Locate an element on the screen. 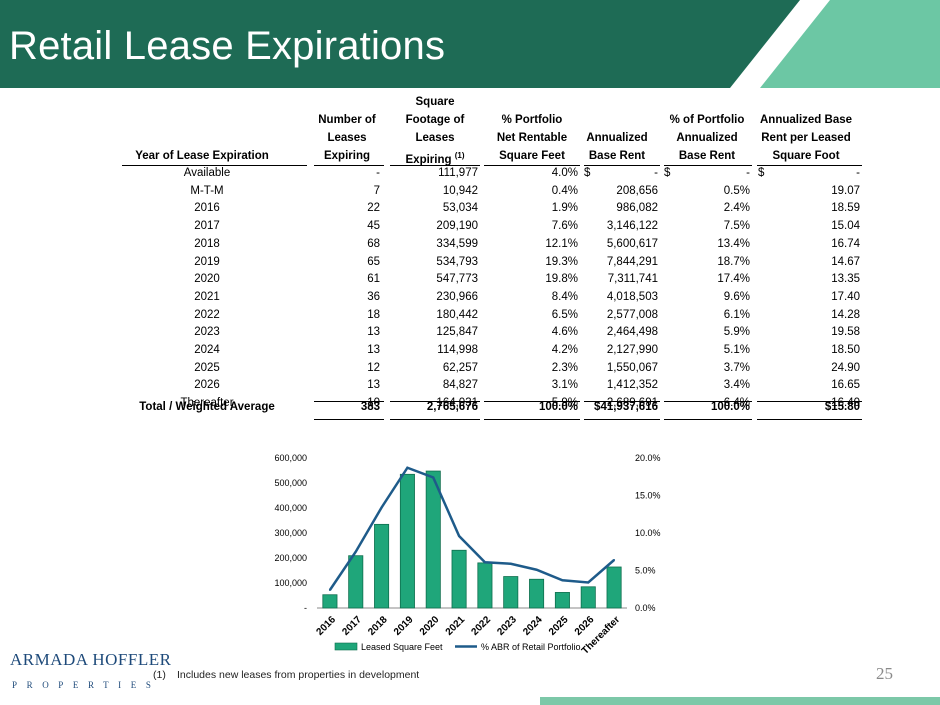 Image resolution: width=940 pixels, height=705 pixels. bar-2024 is located at coordinates (537, 593).